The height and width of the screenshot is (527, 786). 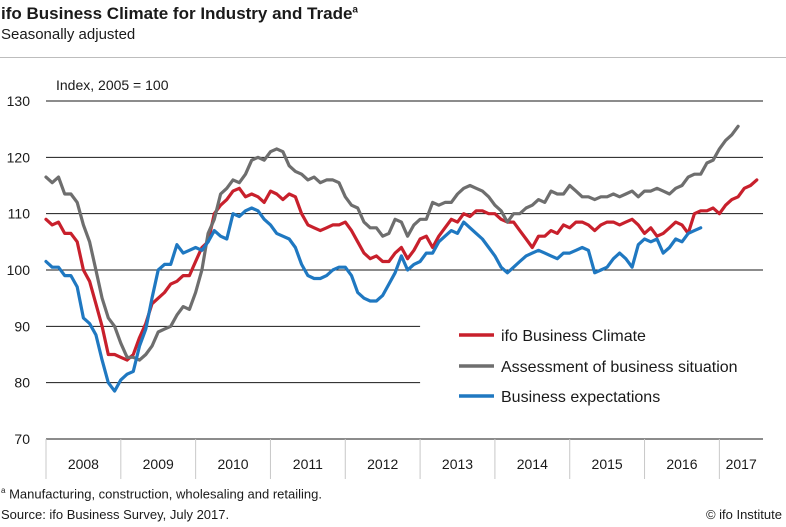 I want to click on x-tick-label-2010: 2010, so click(x=232, y=464).